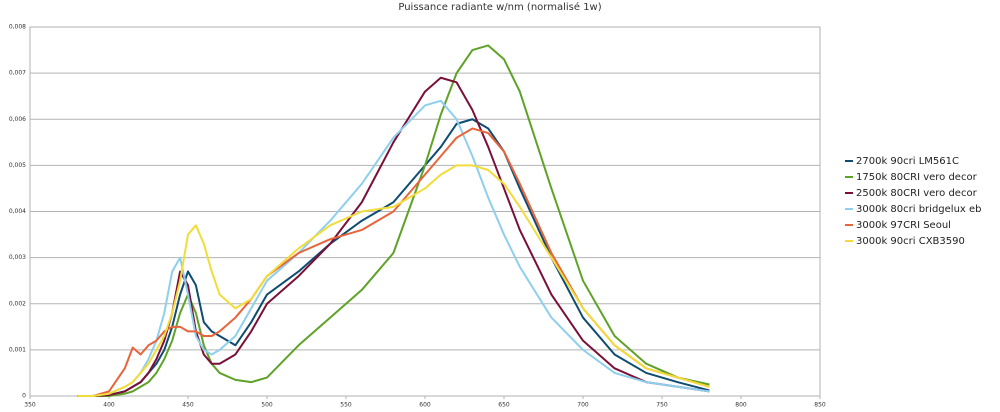 The width and height of the screenshot is (1000, 412). Describe the element at coordinates (741, 405) in the screenshot. I see `x-tick-label: 800` at that location.